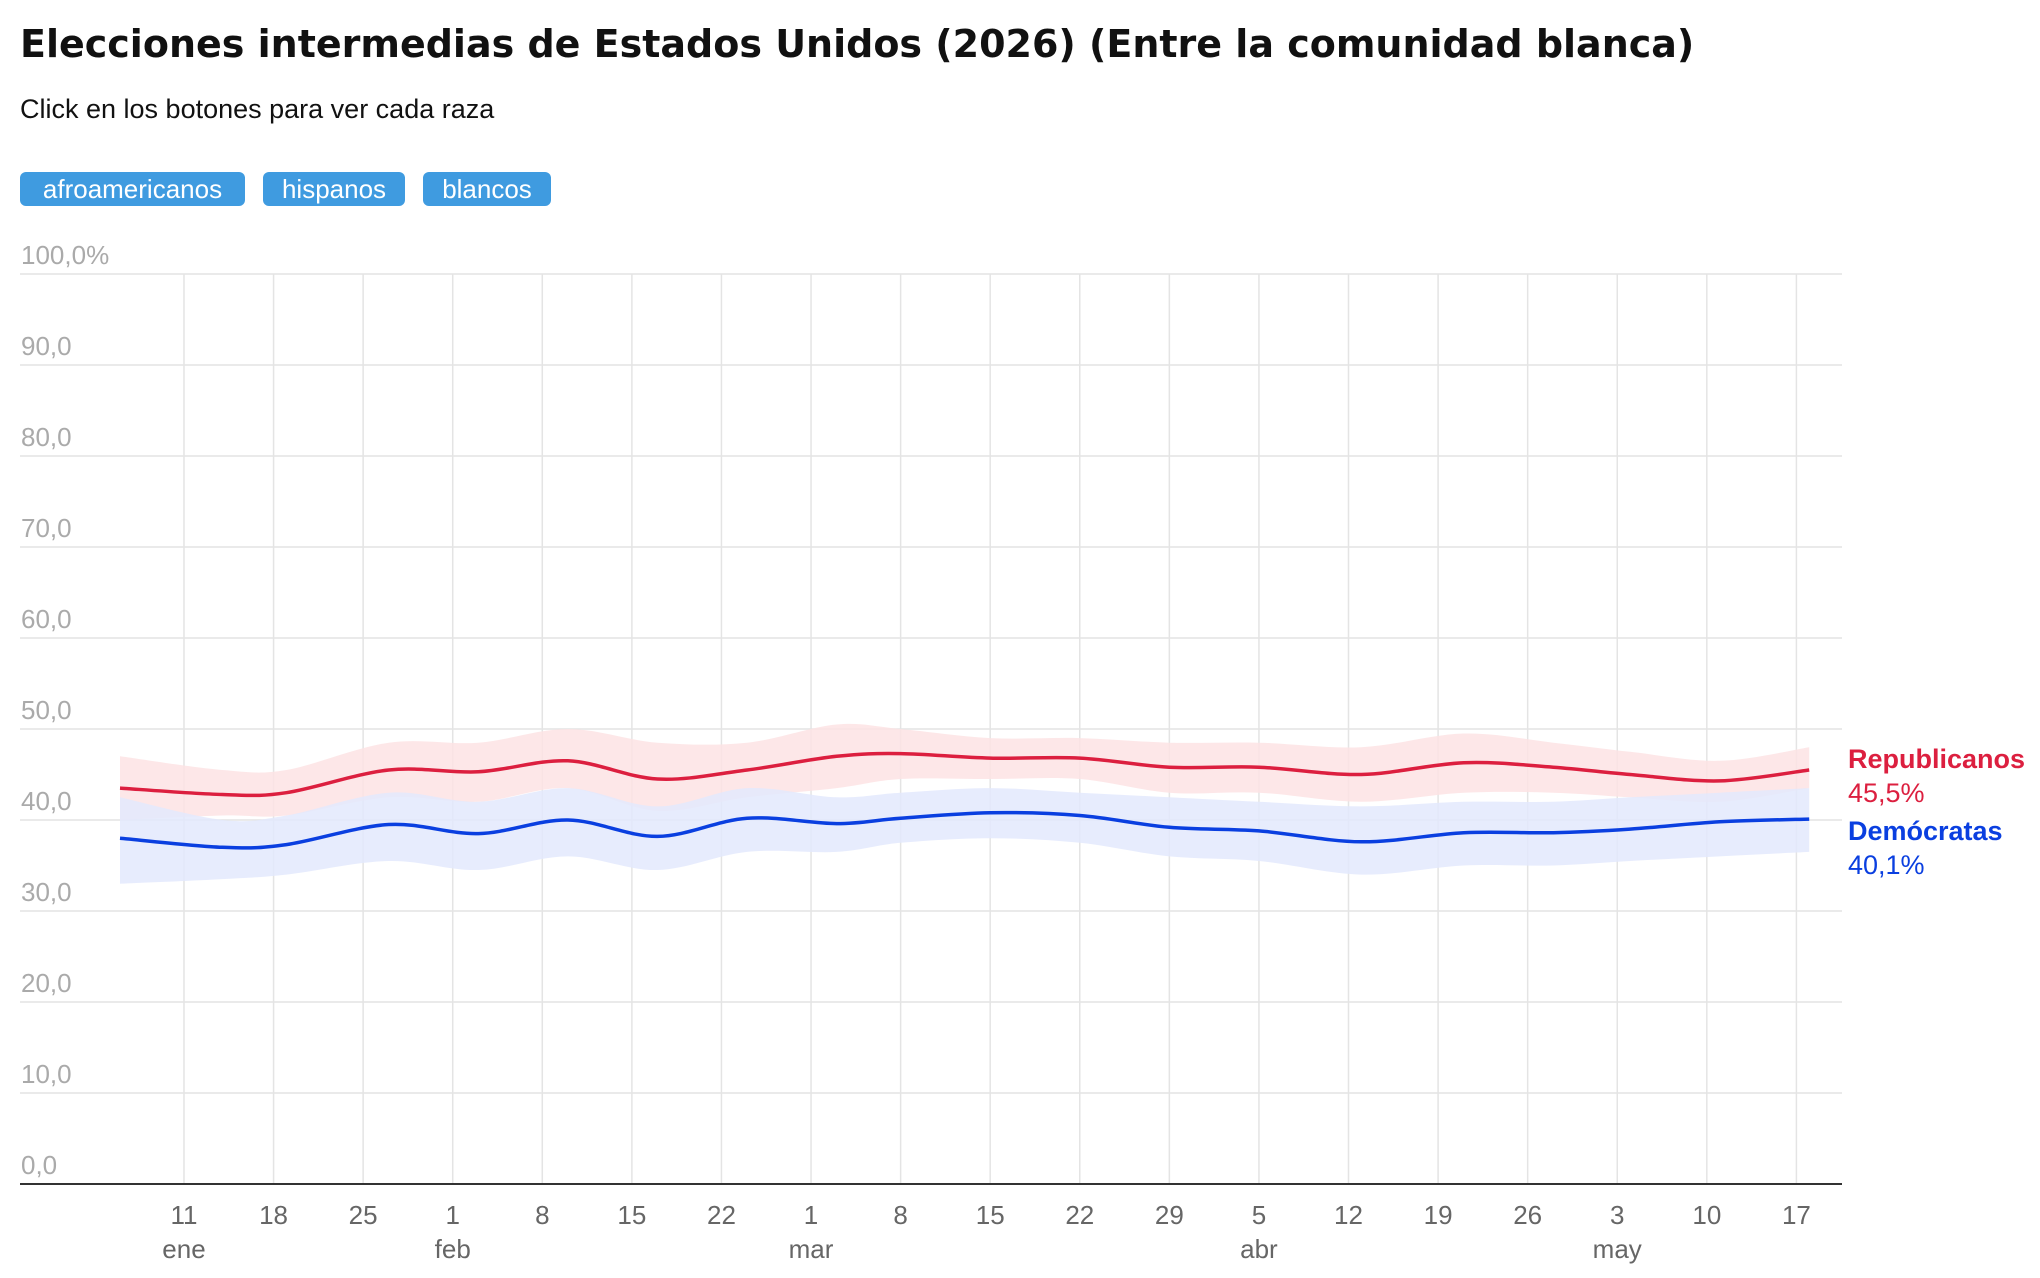  Describe the element at coordinates (1259, 1215) in the screenshot. I see `x-tick-label: 5` at that location.